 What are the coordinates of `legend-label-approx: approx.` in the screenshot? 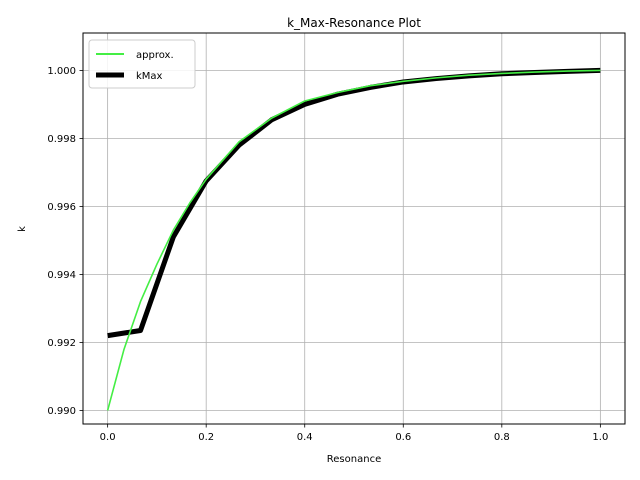 It's located at (155, 55).